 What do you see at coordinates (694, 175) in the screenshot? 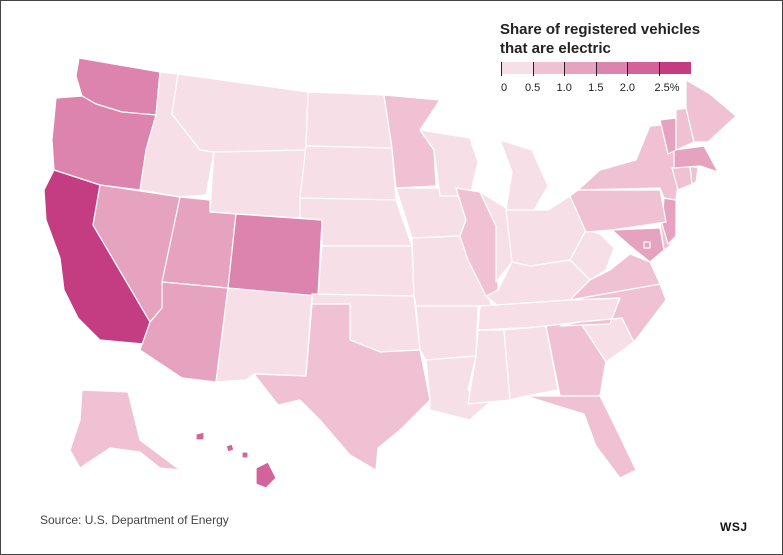
I see `state-ri` at bounding box center [694, 175].